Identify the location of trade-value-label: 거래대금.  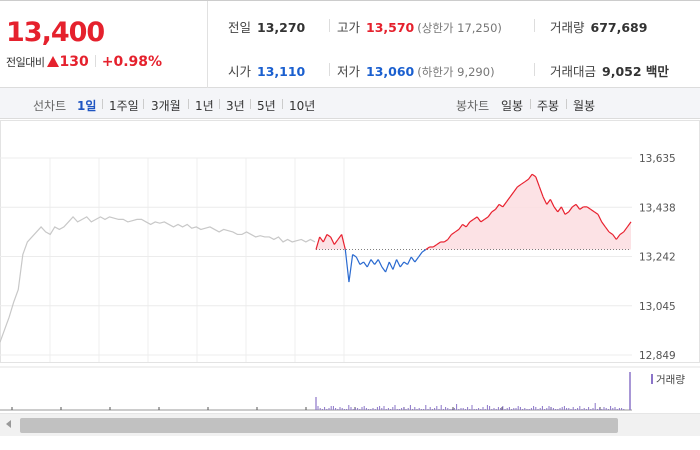
(573, 71).